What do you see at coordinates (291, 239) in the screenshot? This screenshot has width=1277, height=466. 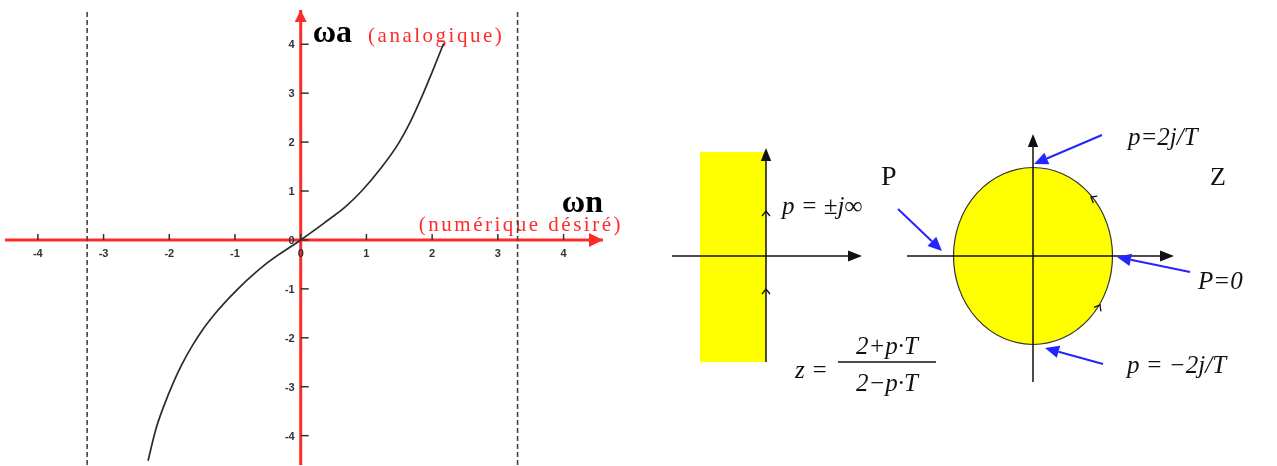 I see `y-tick-label: 0` at bounding box center [291, 239].